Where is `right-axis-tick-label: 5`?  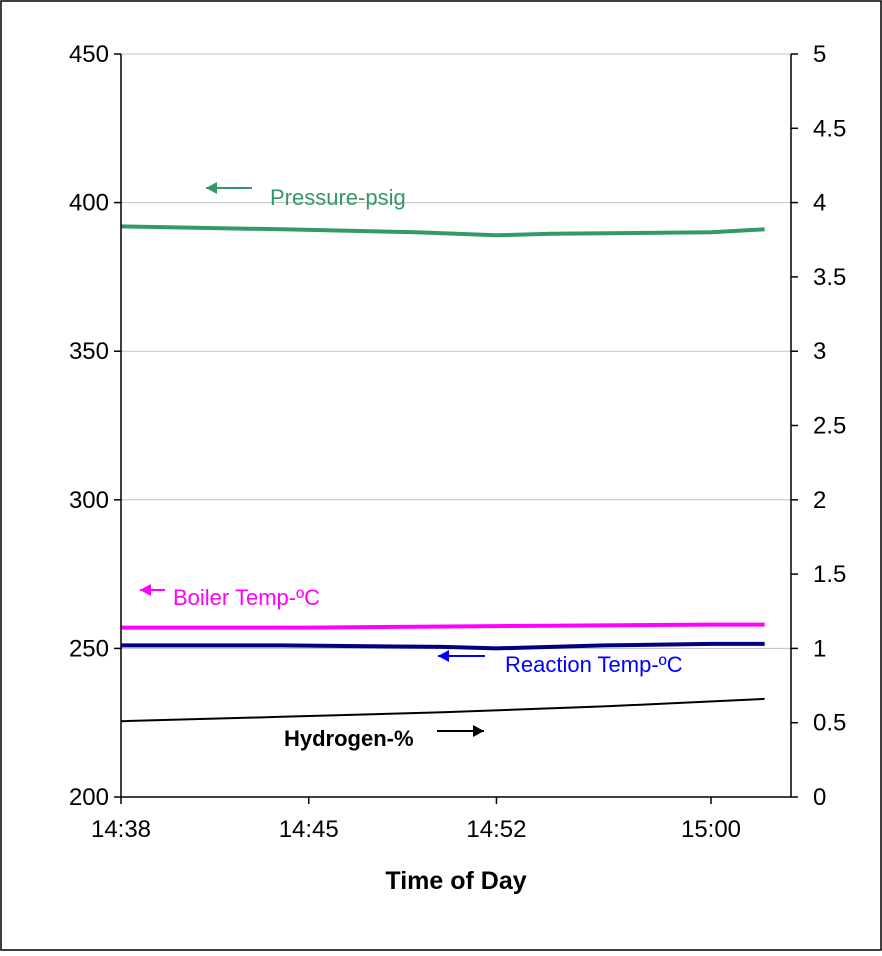 right-axis-tick-label: 5 is located at coordinates (819, 54).